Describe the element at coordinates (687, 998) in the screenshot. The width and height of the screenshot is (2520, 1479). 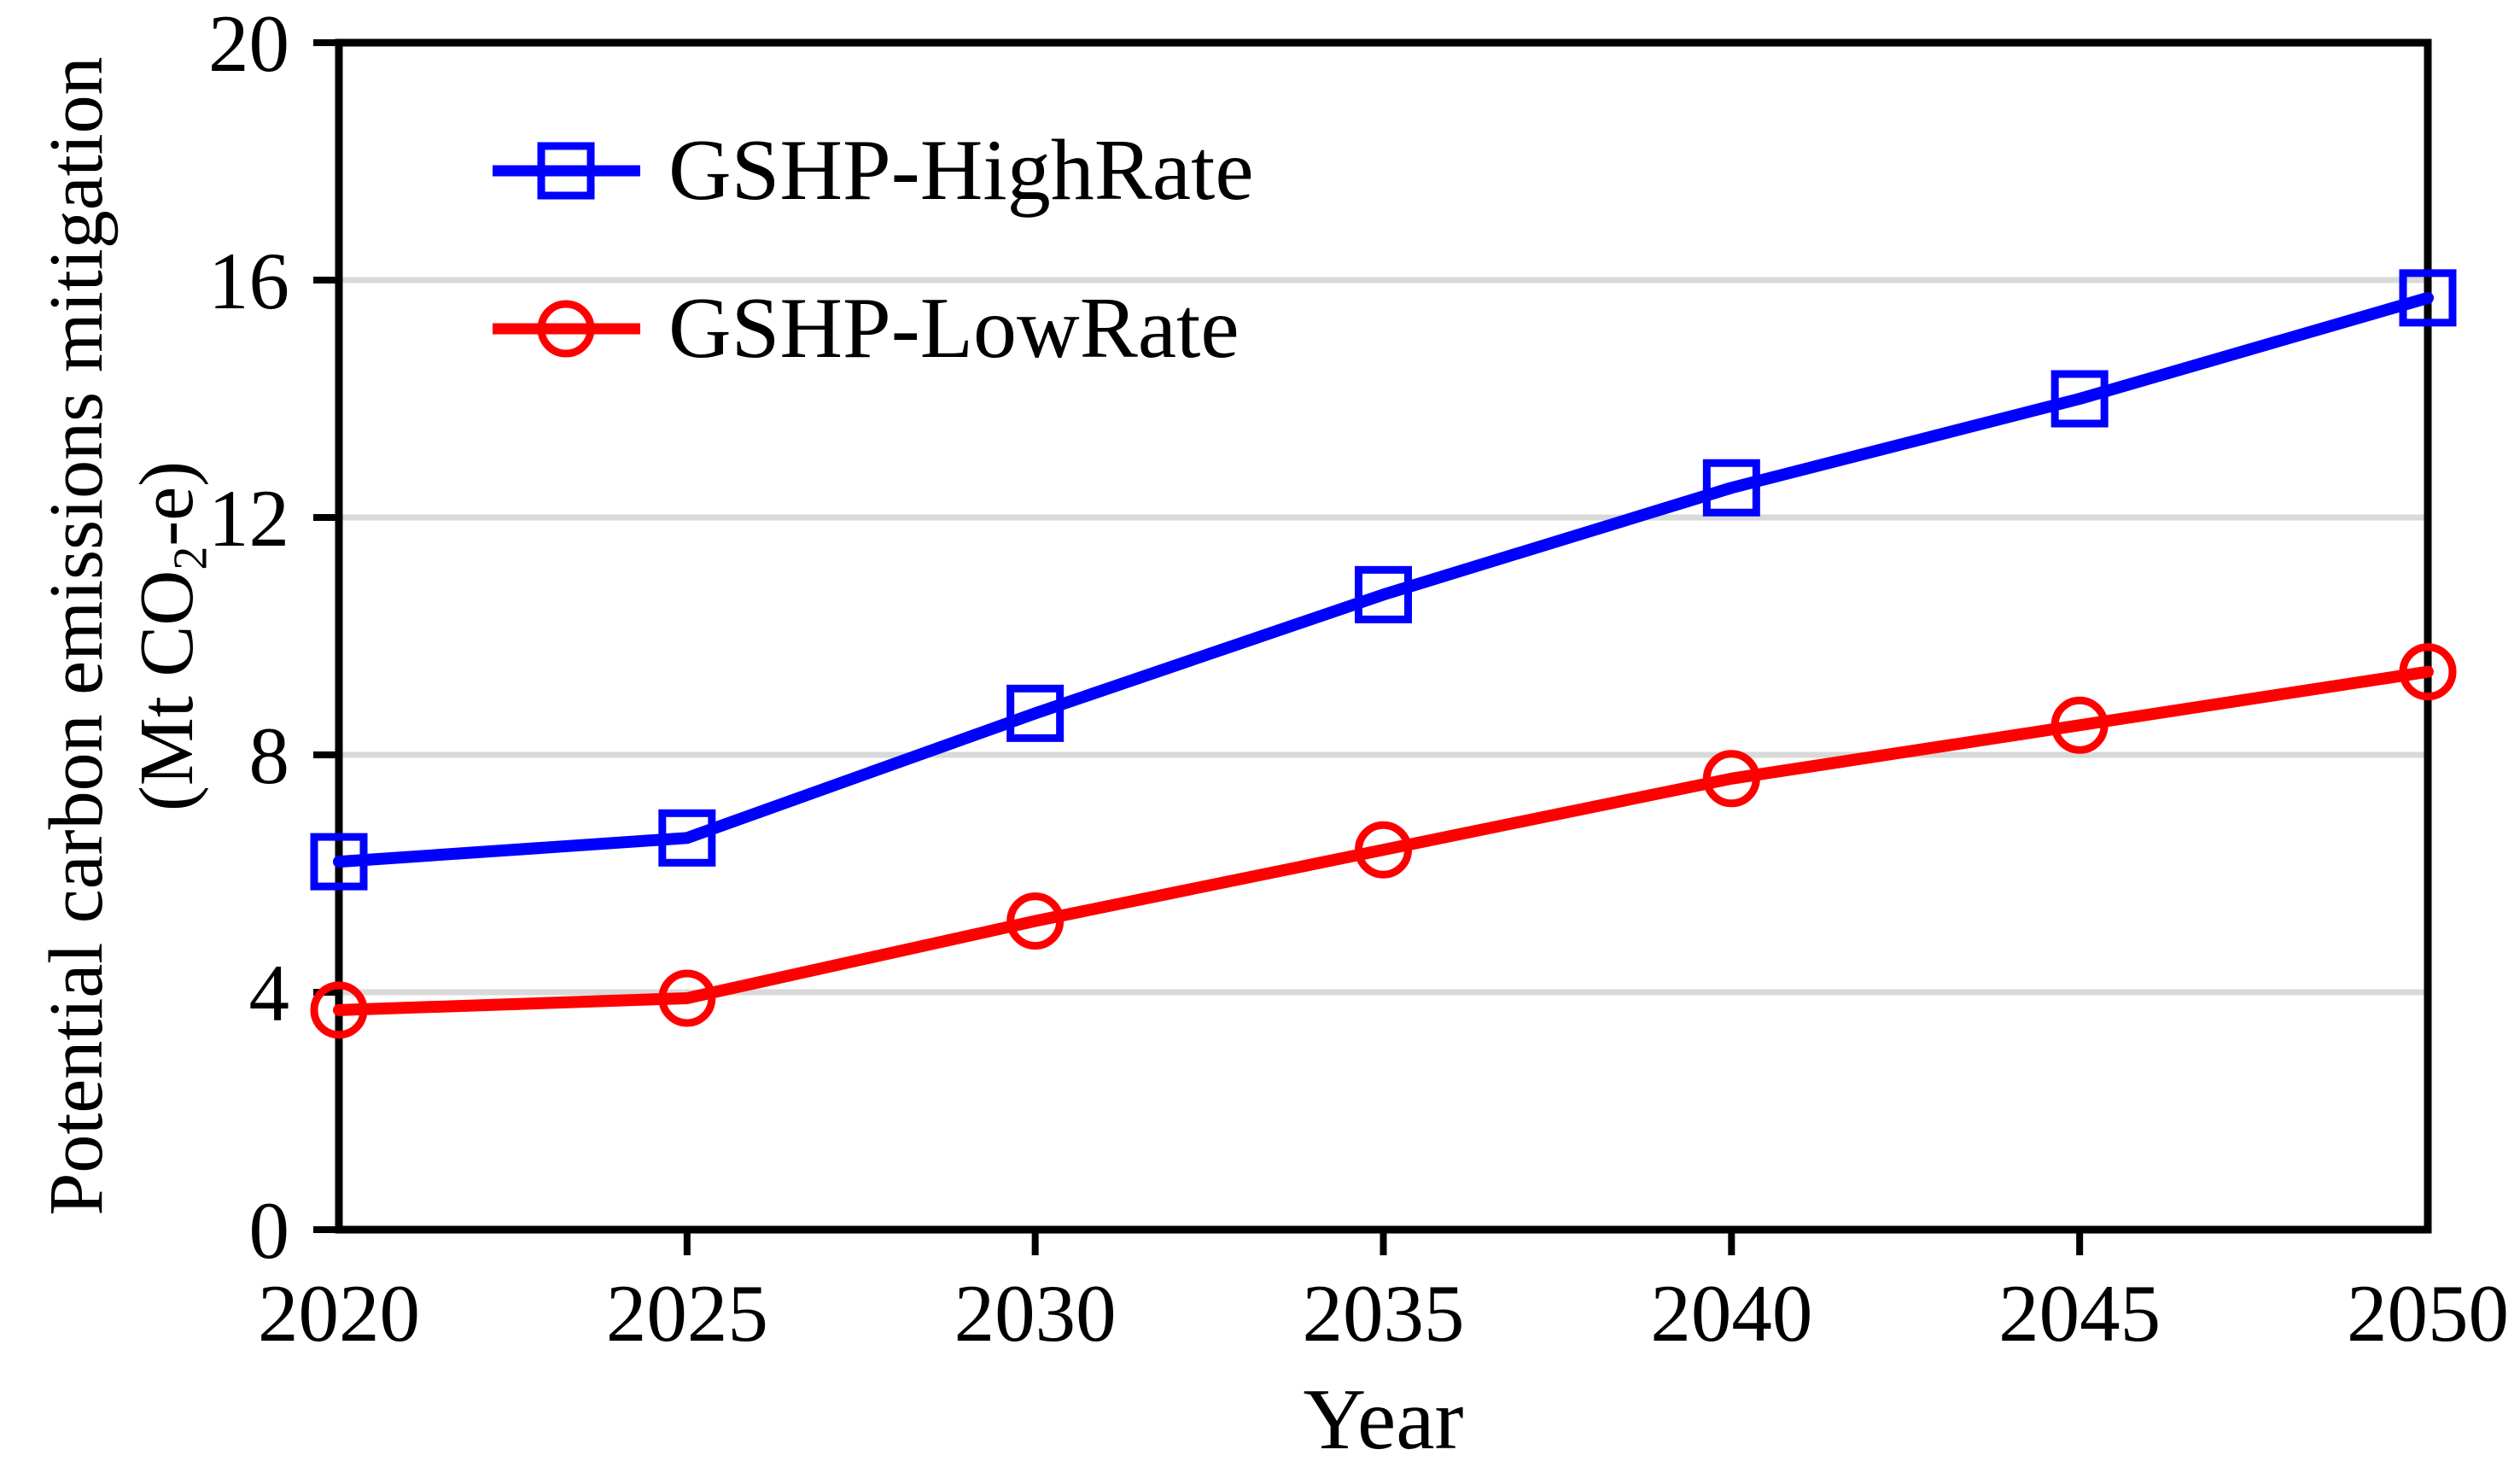
I see `marker-circle-gshp-lowrate-2025` at that location.